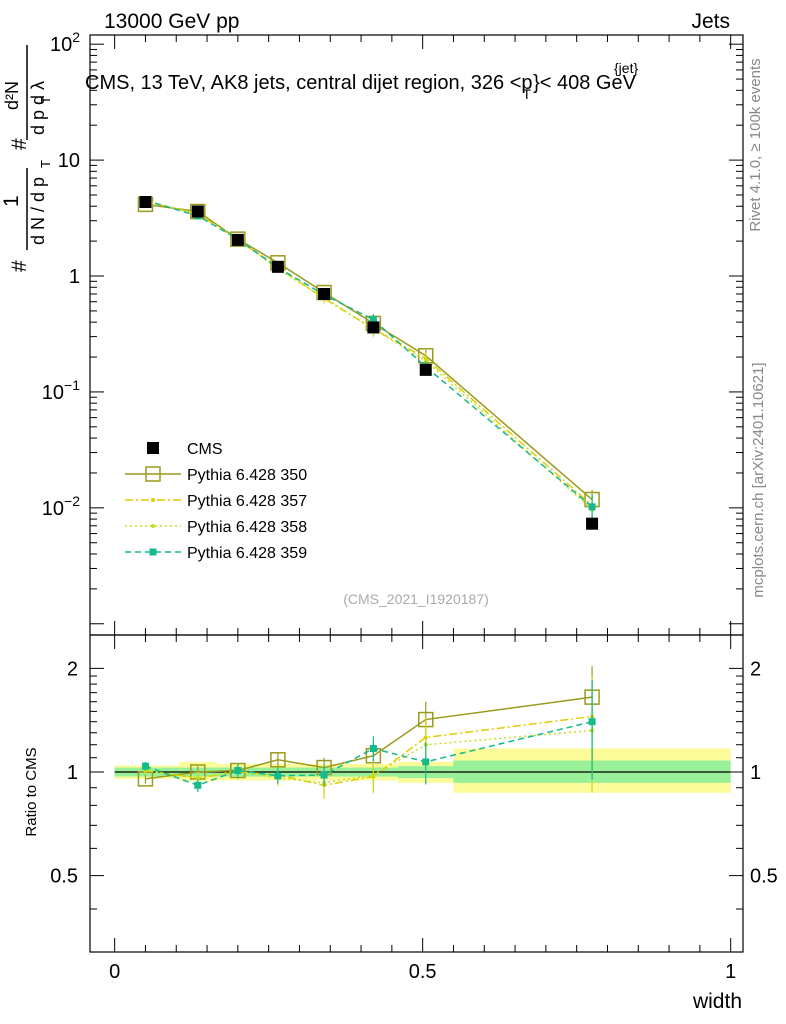 This screenshot has height=1024, width=786. What do you see at coordinates (74, 277) in the screenshot?
I see `main-ytick-label: 1` at bounding box center [74, 277].